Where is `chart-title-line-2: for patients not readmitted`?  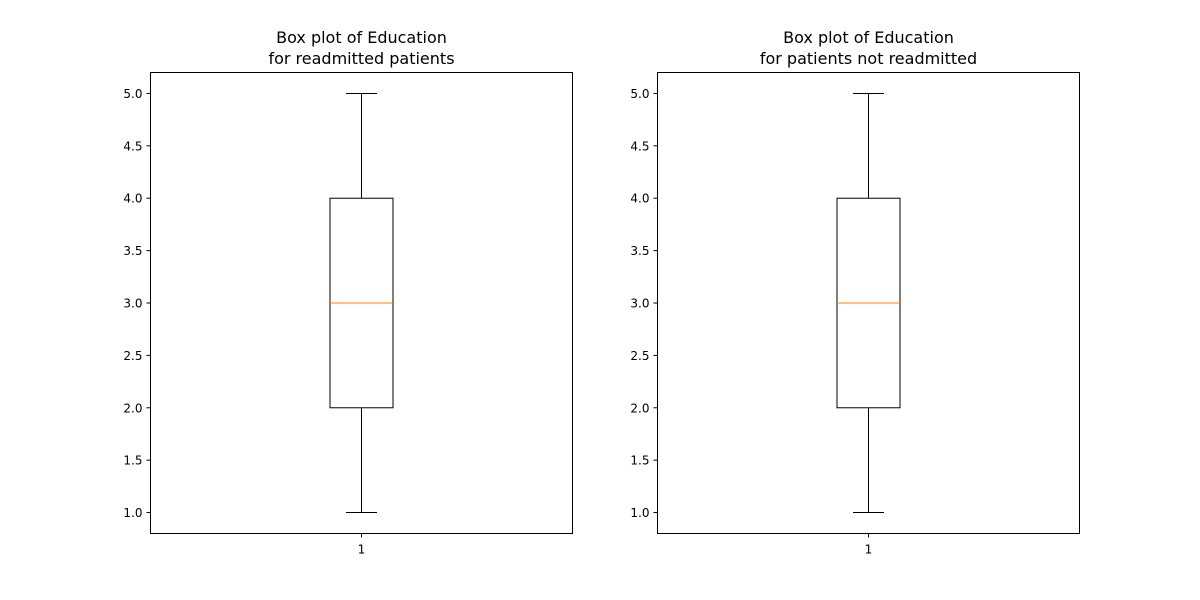
chart-title-line-2: for patients not readmitted is located at coordinates (868, 58).